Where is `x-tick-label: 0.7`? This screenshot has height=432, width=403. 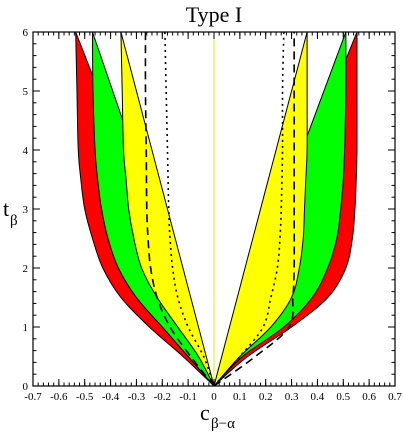 x-tick-label: 0.7 is located at coordinates (395, 397).